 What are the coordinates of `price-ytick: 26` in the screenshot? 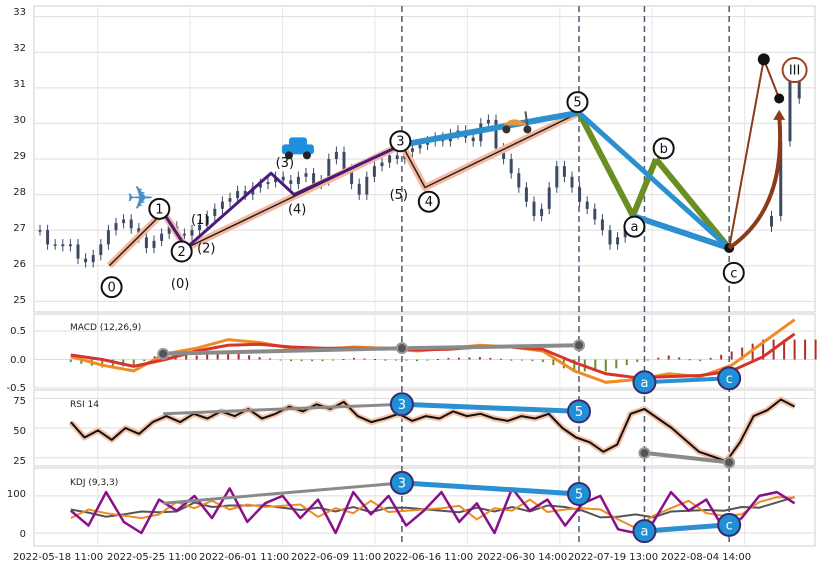 It's located at (19, 264).